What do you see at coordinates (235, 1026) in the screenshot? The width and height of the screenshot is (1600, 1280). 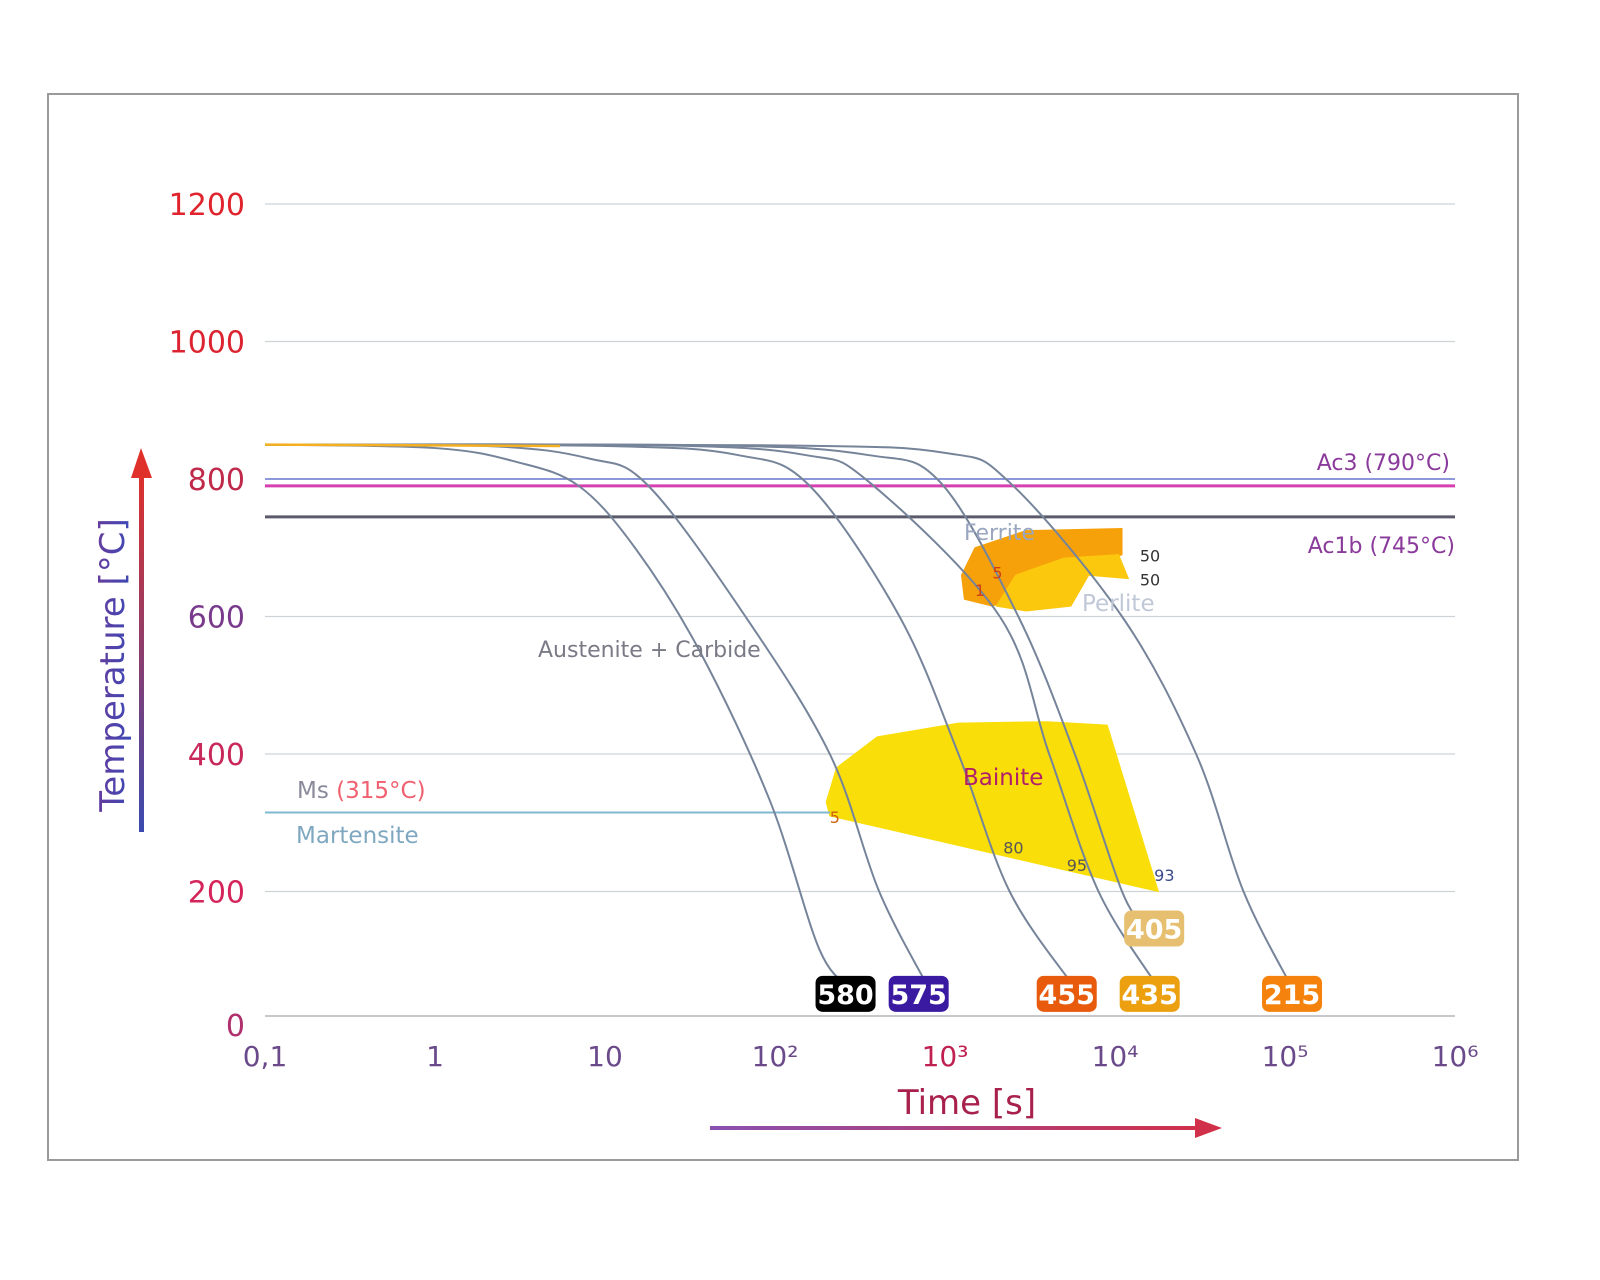 I see `y-tick-label: 0` at bounding box center [235, 1026].